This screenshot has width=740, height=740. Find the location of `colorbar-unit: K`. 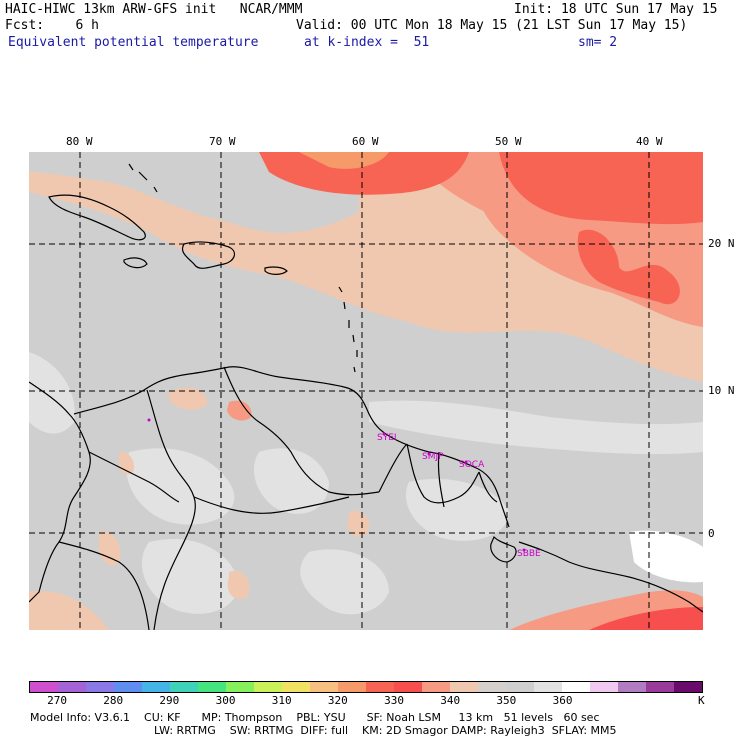

colorbar-unit: K is located at coordinates (701, 700).